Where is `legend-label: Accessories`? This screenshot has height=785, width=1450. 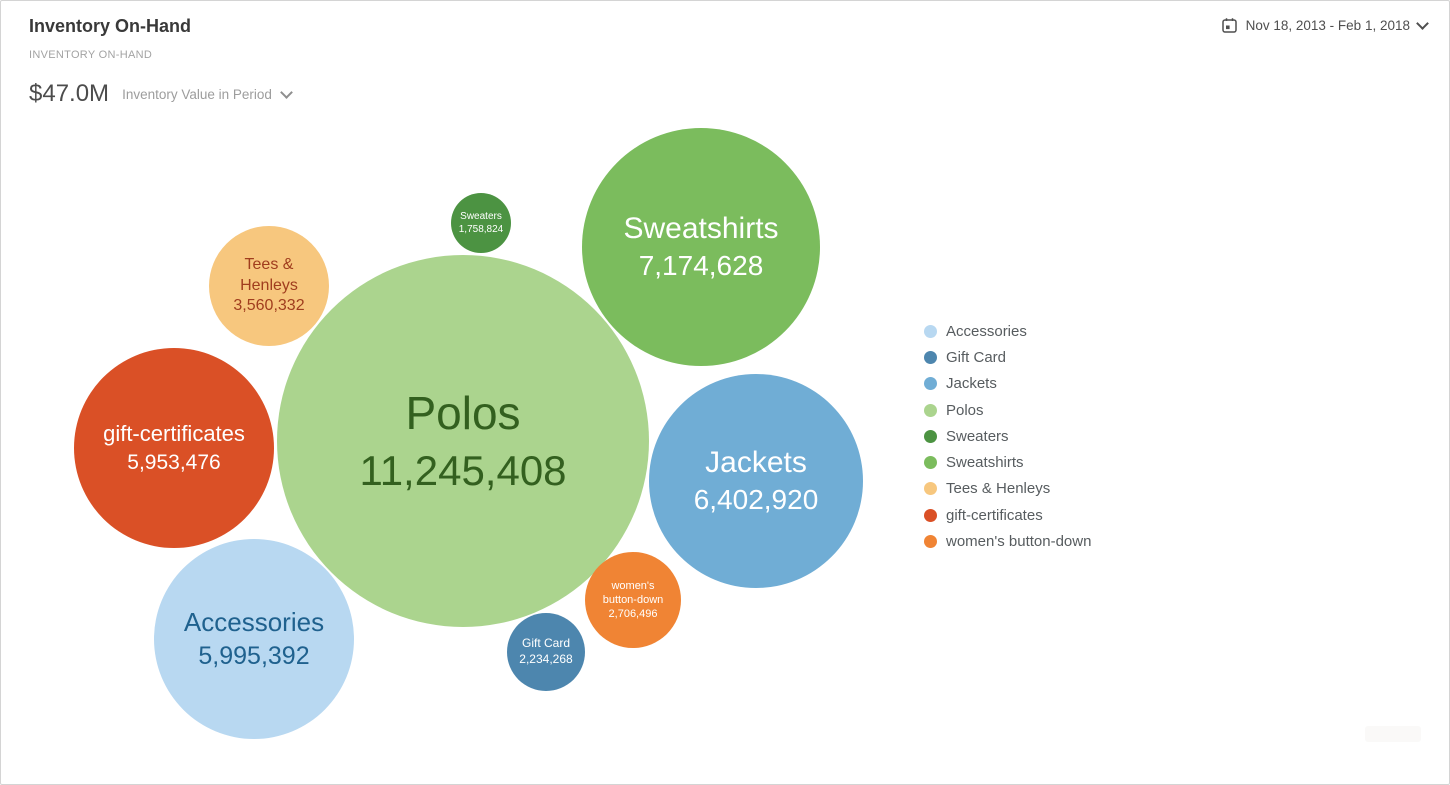
legend-label: Accessories is located at coordinates (986, 331).